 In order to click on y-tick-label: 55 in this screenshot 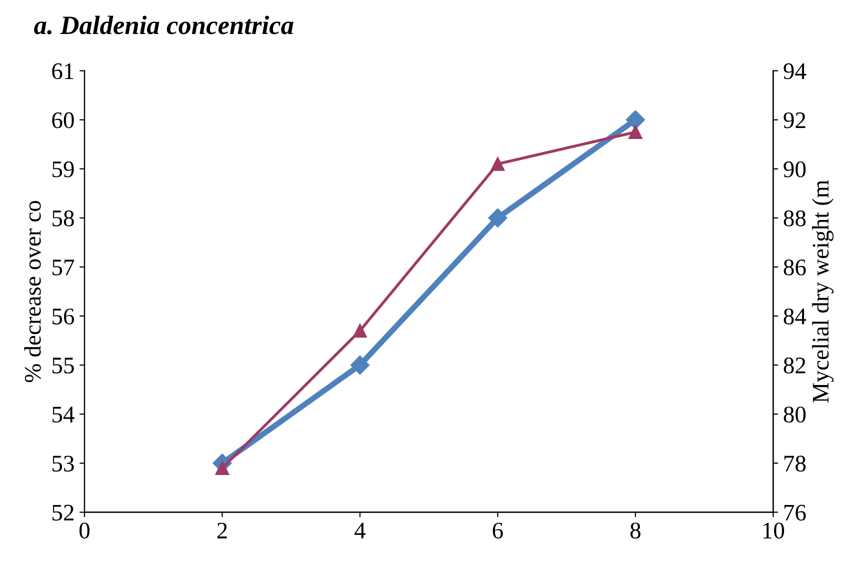, I will do `click(63, 366)`.